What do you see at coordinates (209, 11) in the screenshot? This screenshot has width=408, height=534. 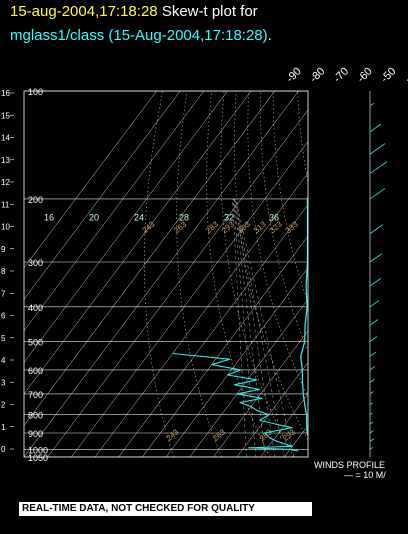 I see `title-suffix: Skew-t plot for` at bounding box center [209, 11].